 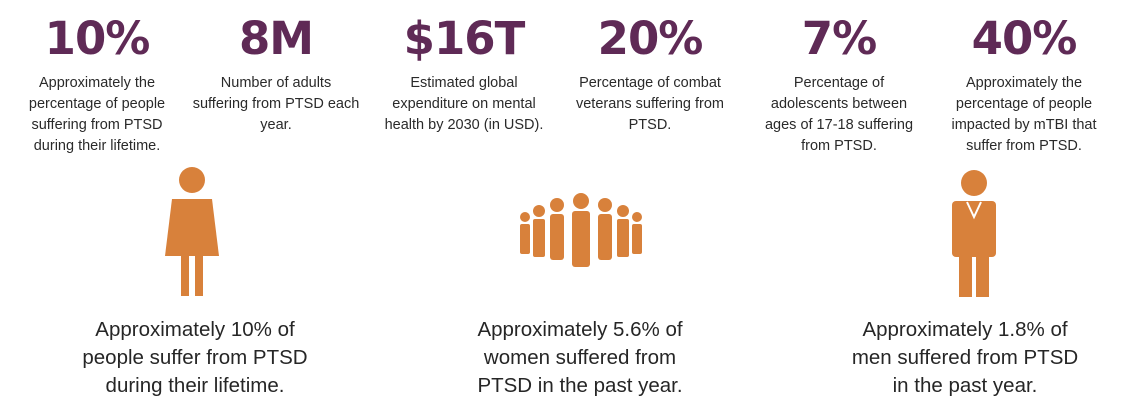 I want to click on caption-line: men suffered from PTSD, so click(x=965, y=357).